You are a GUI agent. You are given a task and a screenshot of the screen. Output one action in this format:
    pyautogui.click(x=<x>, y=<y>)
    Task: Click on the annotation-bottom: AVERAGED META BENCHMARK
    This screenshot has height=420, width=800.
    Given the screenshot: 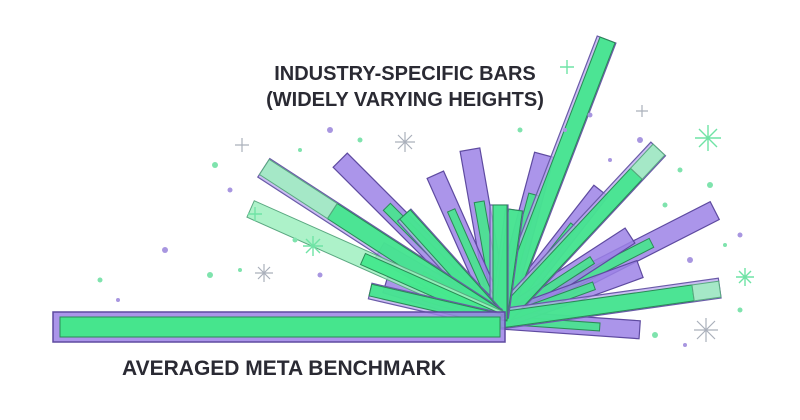 What is the action you would take?
    pyautogui.click(x=284, y=368)
    